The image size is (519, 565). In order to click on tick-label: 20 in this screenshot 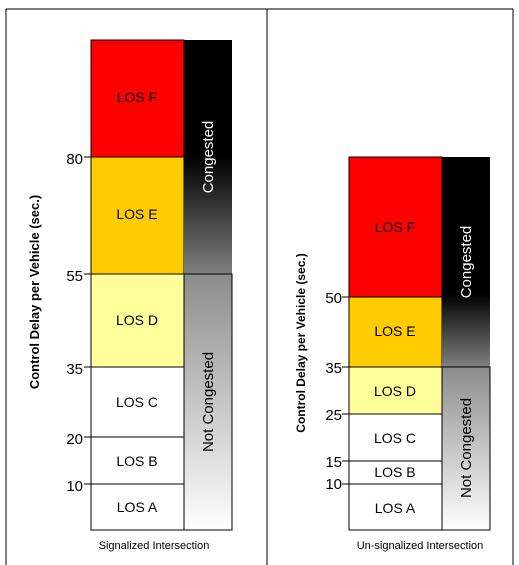, I will do `click(74, 439)`.